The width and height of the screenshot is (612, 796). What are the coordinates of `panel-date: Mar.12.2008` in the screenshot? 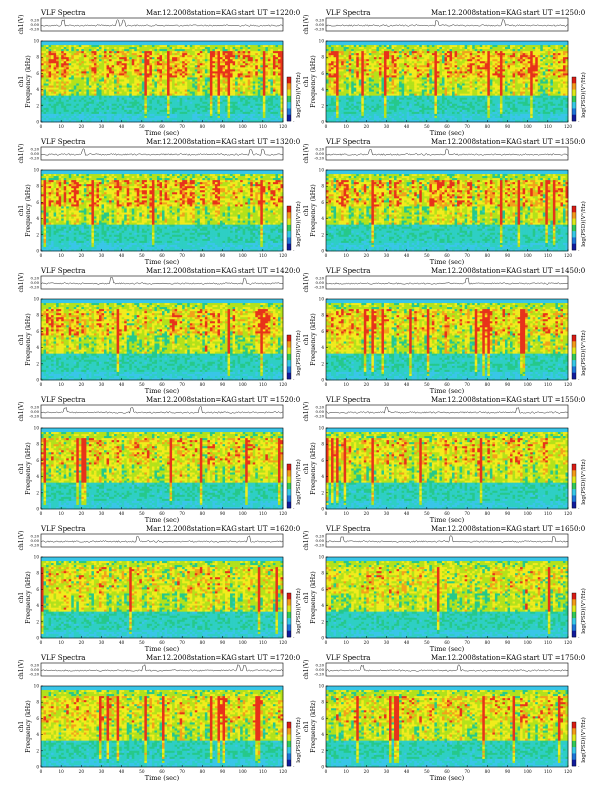 It's located at (168, 13).